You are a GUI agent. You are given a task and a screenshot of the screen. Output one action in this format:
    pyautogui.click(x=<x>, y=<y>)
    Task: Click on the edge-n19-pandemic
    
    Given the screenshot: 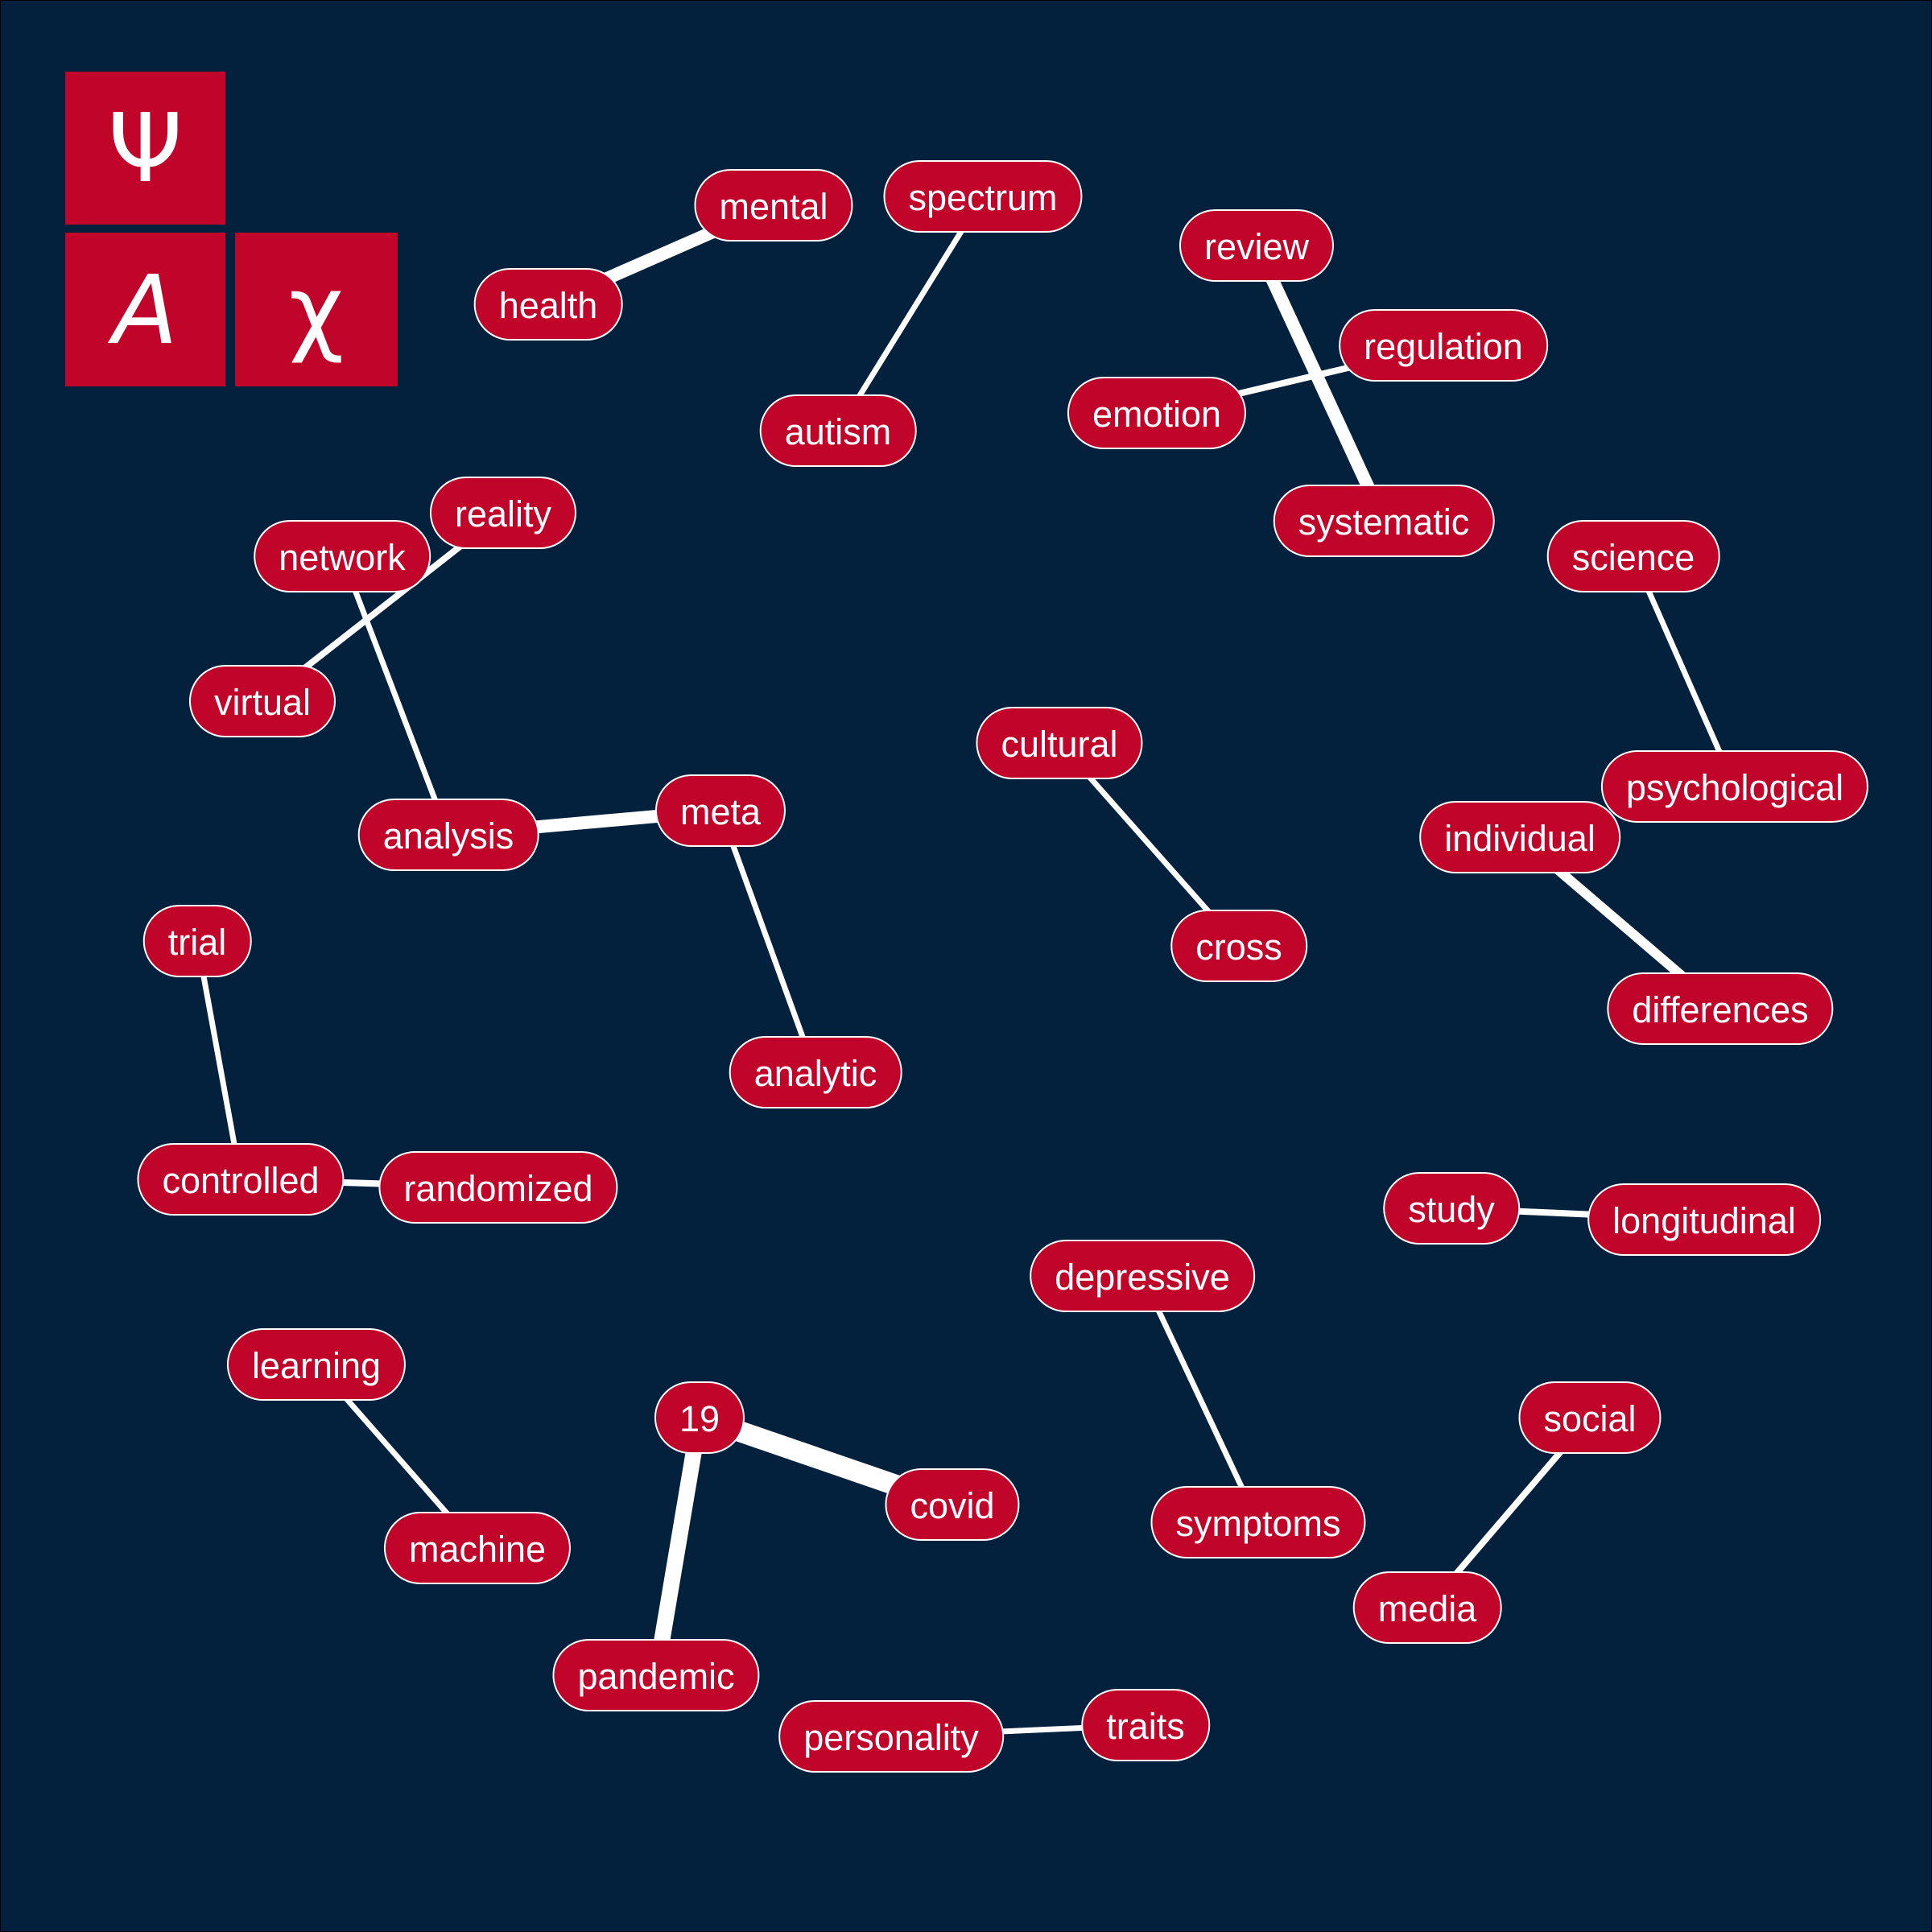 What is the action you would take?
    pyautogui.click(x=678, y=1546)
    